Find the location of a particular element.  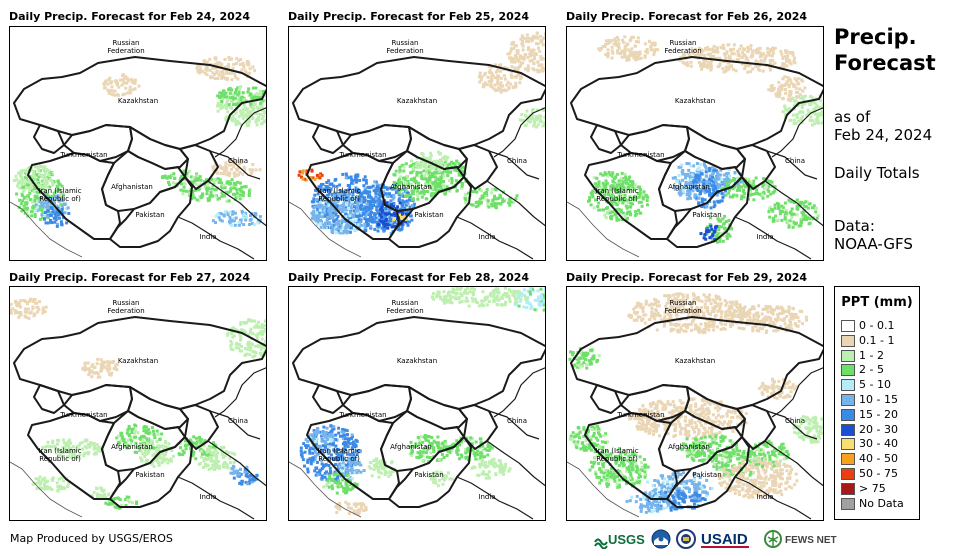

map-label-afghanistan: Afghanistan is located at coordinates (689, 187).